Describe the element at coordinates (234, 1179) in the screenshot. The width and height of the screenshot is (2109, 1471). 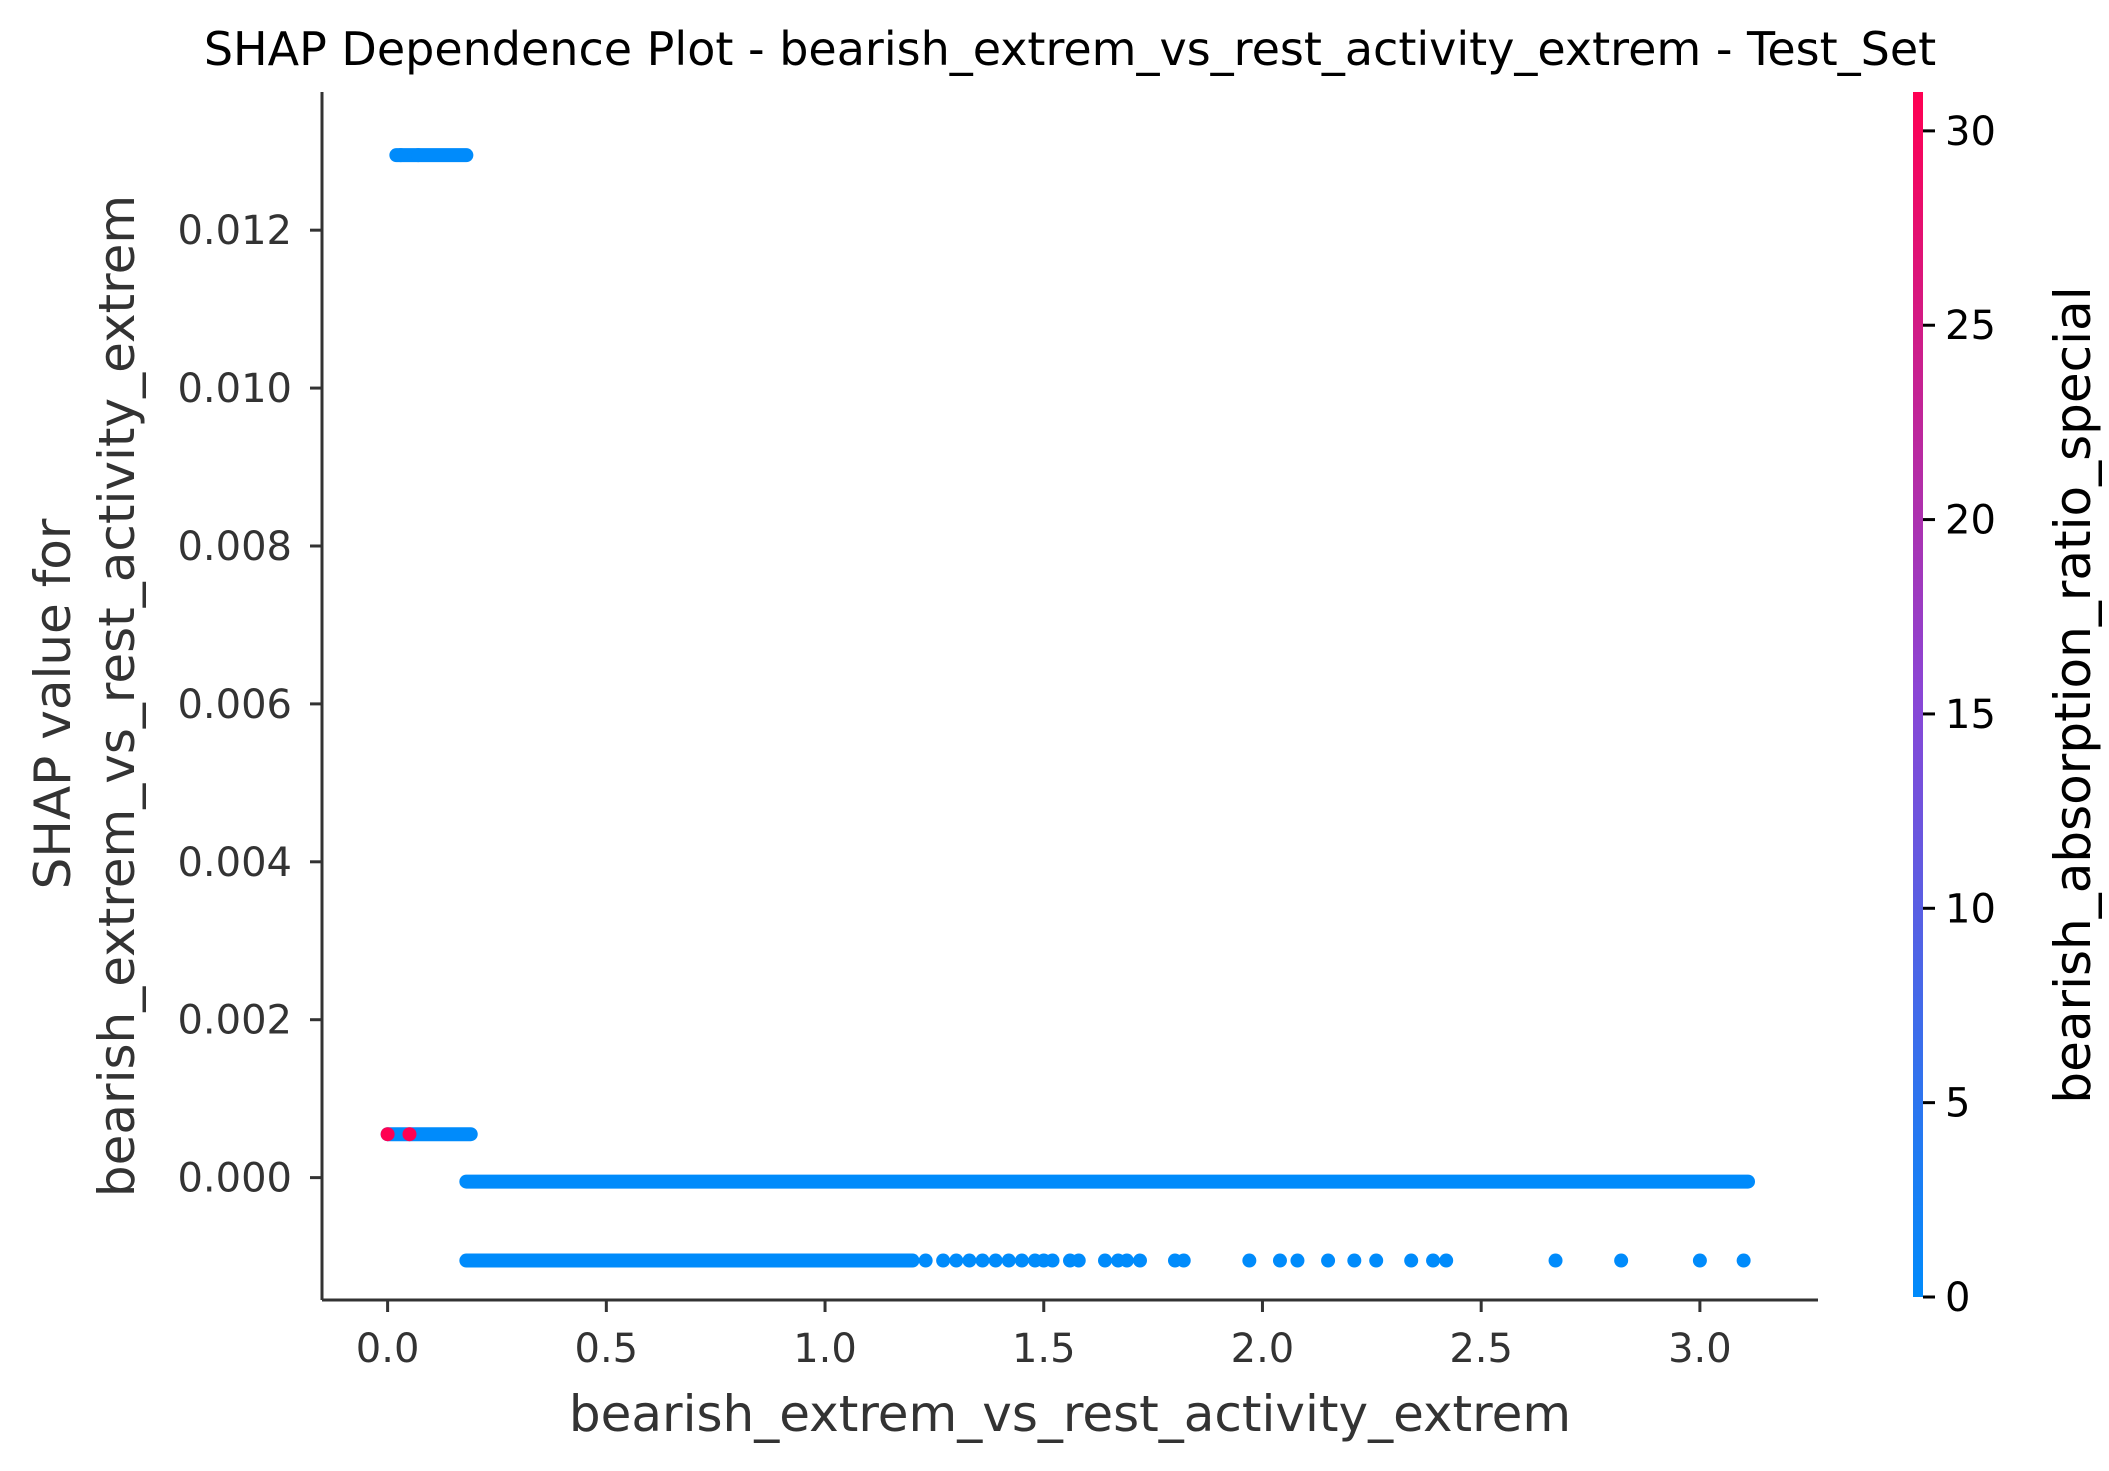
I see `y-tick-label: 0.000` at that location.